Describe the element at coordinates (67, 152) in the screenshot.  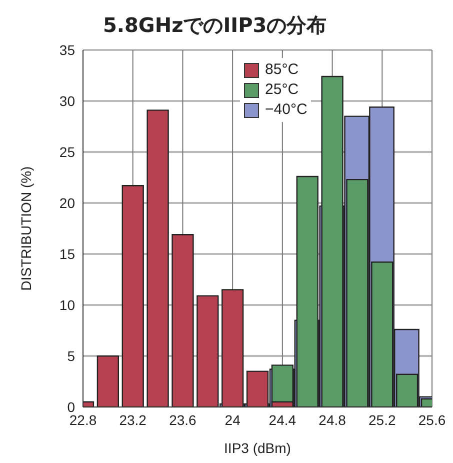
I see `y-tick-label: 25` at that location.